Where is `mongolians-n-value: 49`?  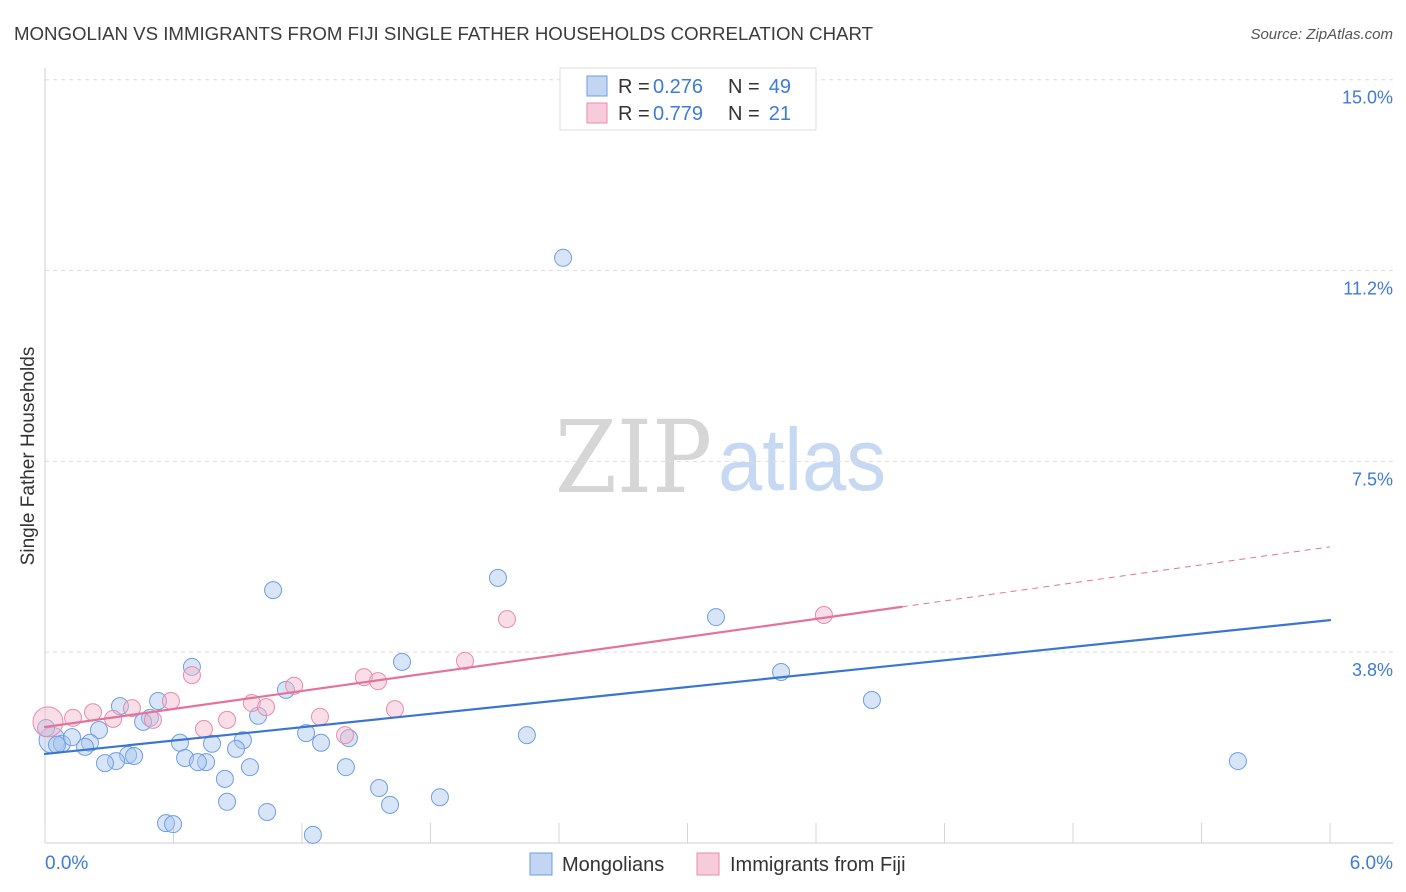 mongolians-n-value: 49 is located at coordinates (780, 87).